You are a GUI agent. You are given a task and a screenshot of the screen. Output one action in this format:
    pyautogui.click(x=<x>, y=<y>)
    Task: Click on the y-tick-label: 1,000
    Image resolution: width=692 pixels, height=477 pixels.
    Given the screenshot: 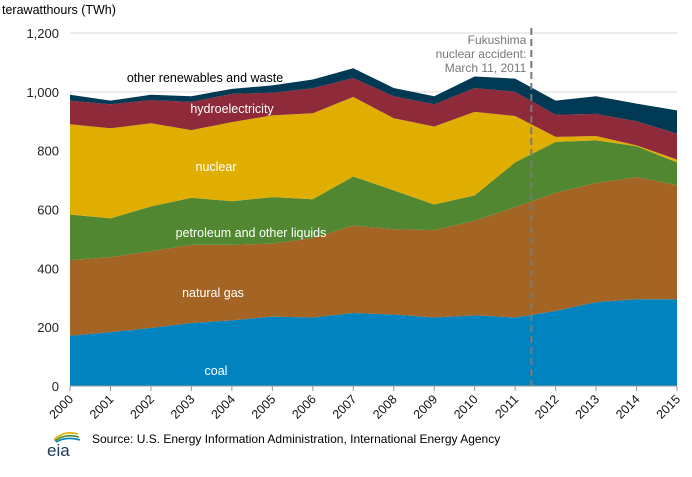 What is the action you would take?
    pyautogui.click(x=42, y=92)
    